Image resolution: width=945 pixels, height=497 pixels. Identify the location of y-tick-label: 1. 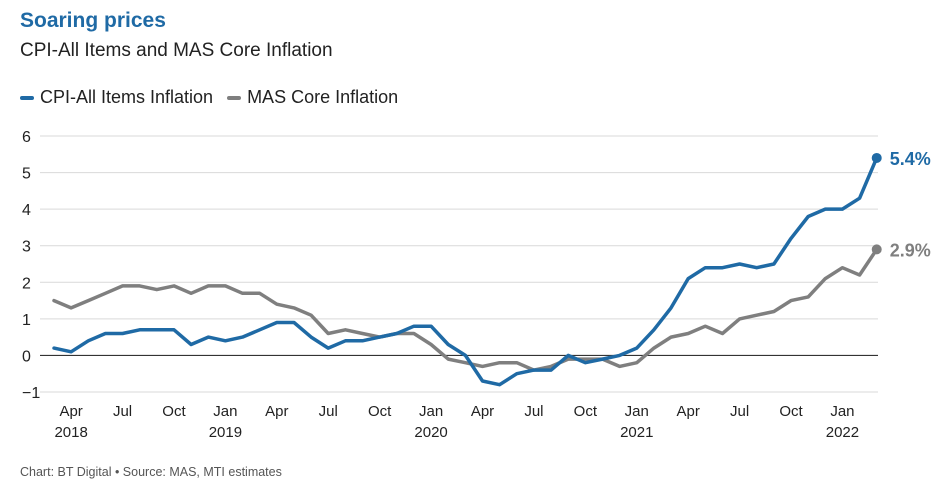
(26, 320).